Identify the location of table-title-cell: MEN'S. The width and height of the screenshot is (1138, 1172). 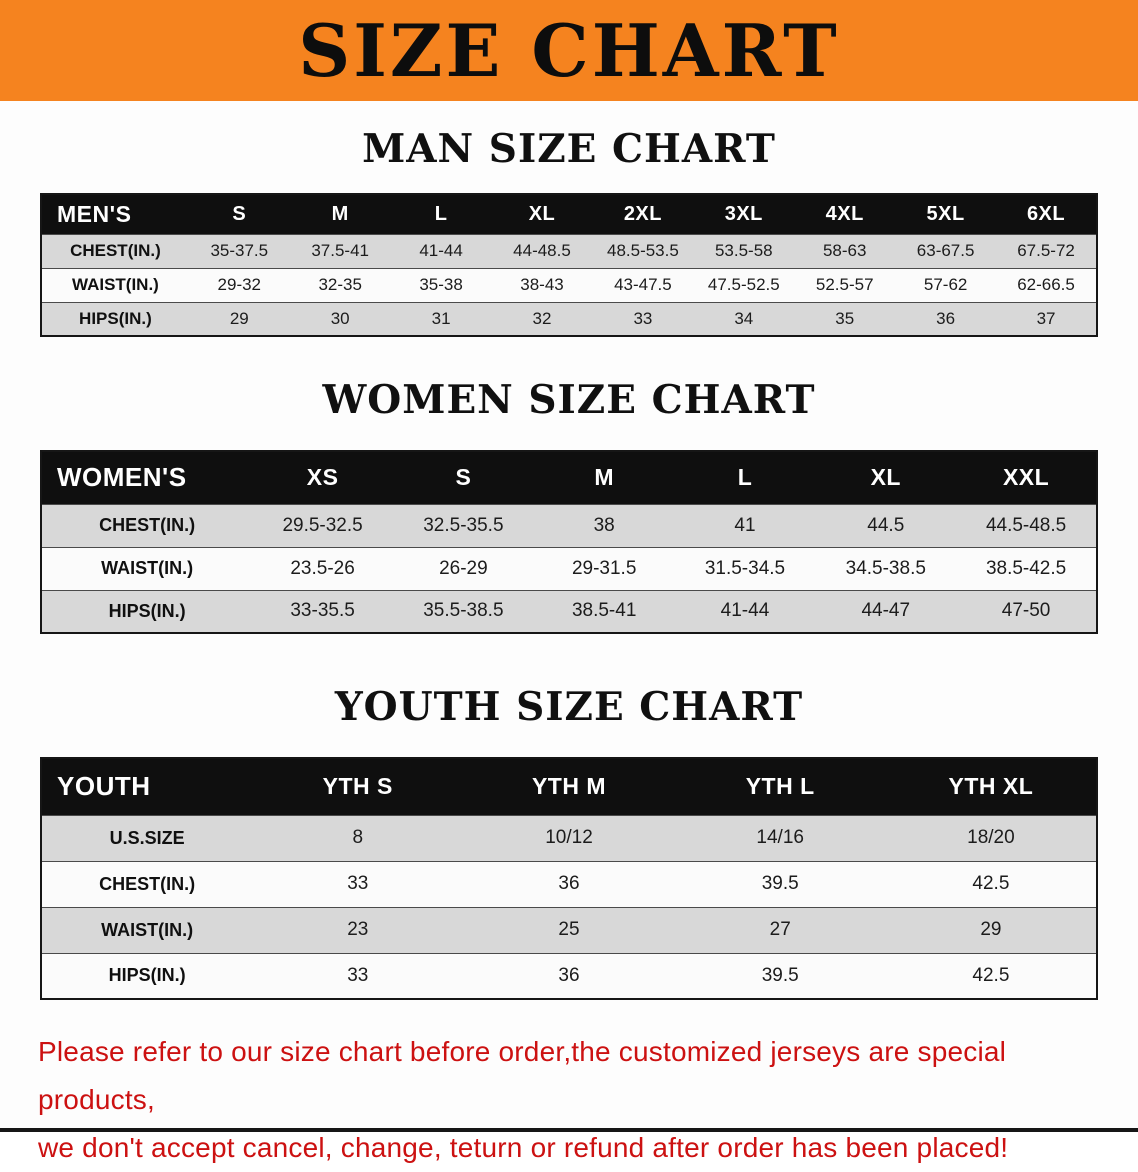
(115, 214).